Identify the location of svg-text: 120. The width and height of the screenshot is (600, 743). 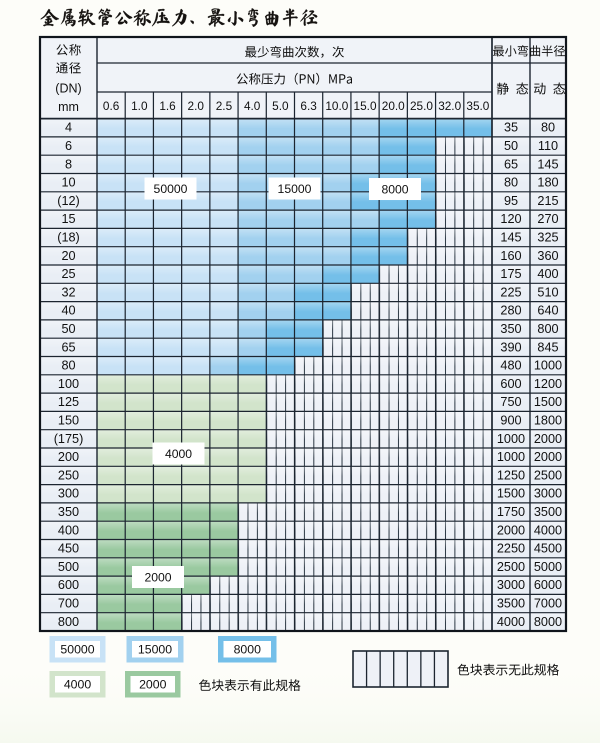
(510, 219).